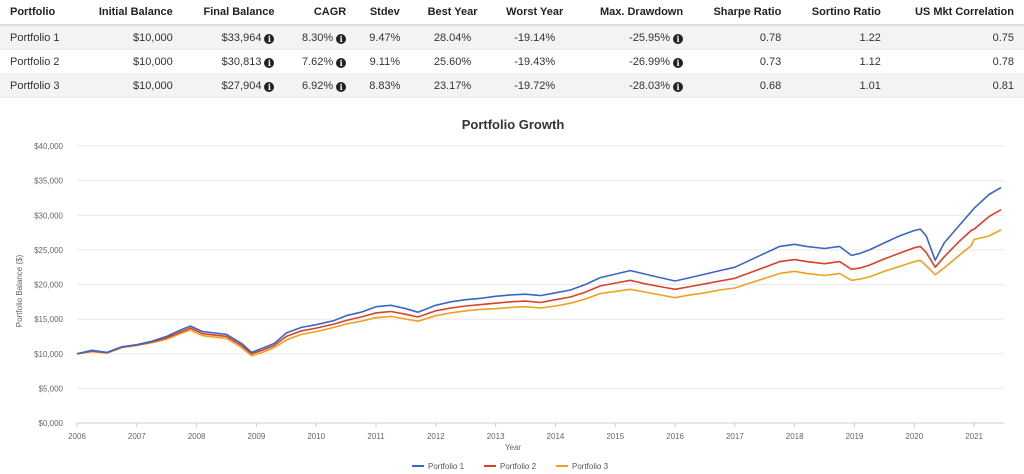 Image resolution: width=1024 pixels, height=474 pixels. What do you see at coordinates (51, 388) in the screenshot?
I see `y-tick-label: $5,000` at bounding box center [51, 388].